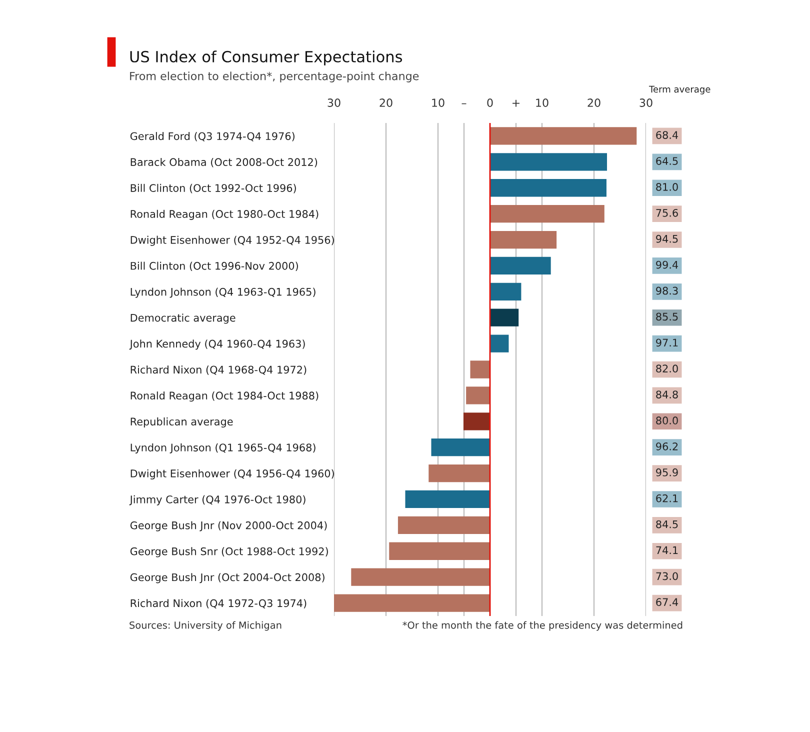  I want to click on text: 62.1, so click(667, 498).